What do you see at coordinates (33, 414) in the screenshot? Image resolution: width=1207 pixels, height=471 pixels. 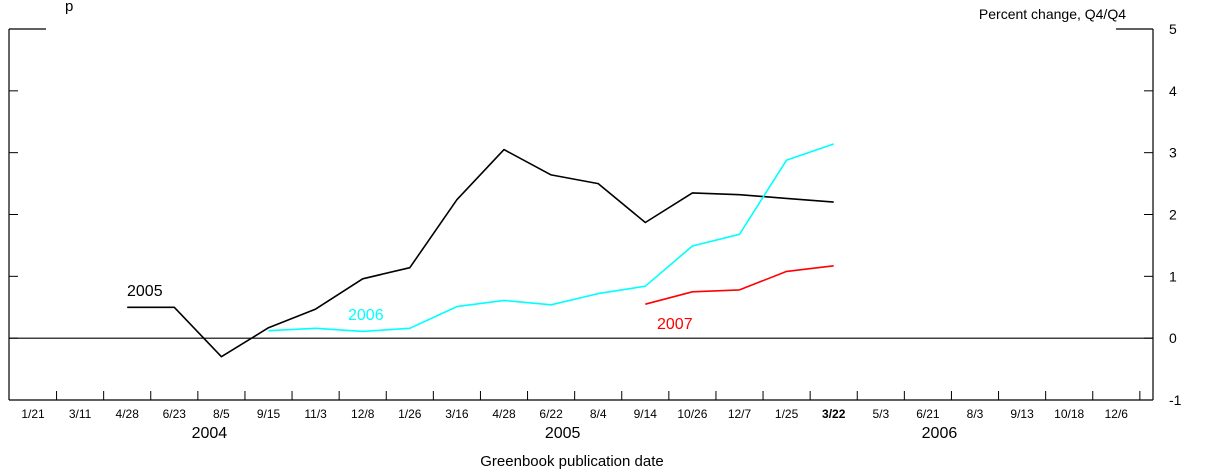 I see `x-tick-label: 1/21` at bounding box center [33, 414].